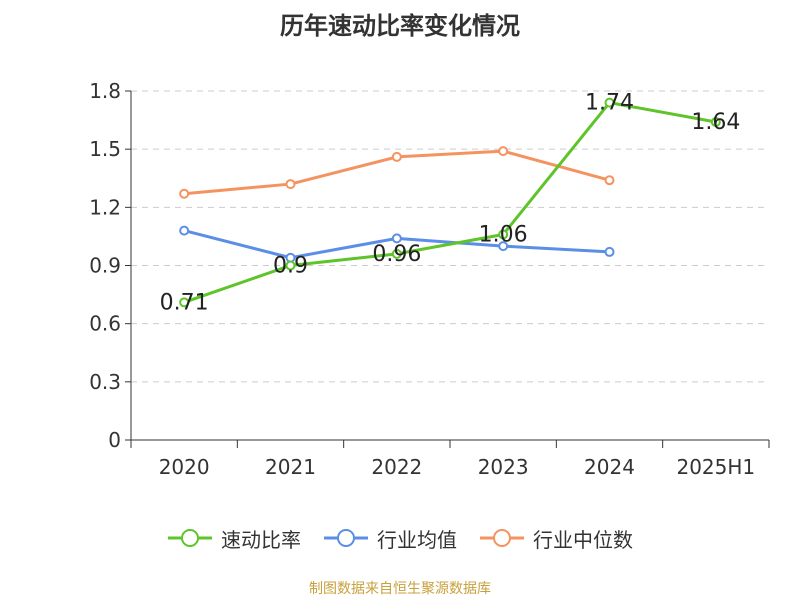 The height and width of the screenshot is (600, 800). I want to click on data-label: 1.06, so click(503, 234).